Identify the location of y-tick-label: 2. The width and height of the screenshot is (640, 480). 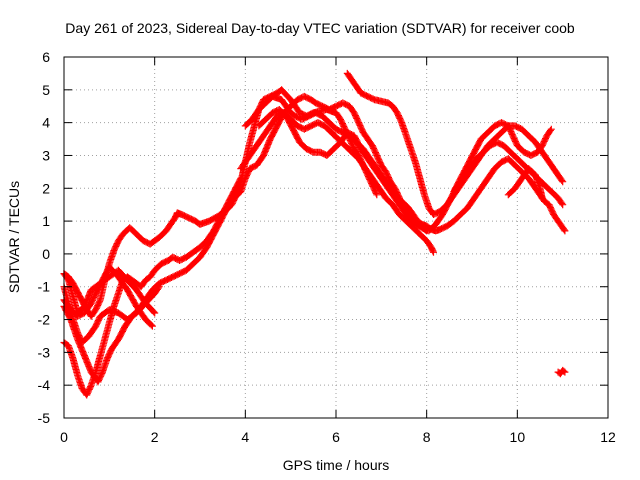
(46, 188).